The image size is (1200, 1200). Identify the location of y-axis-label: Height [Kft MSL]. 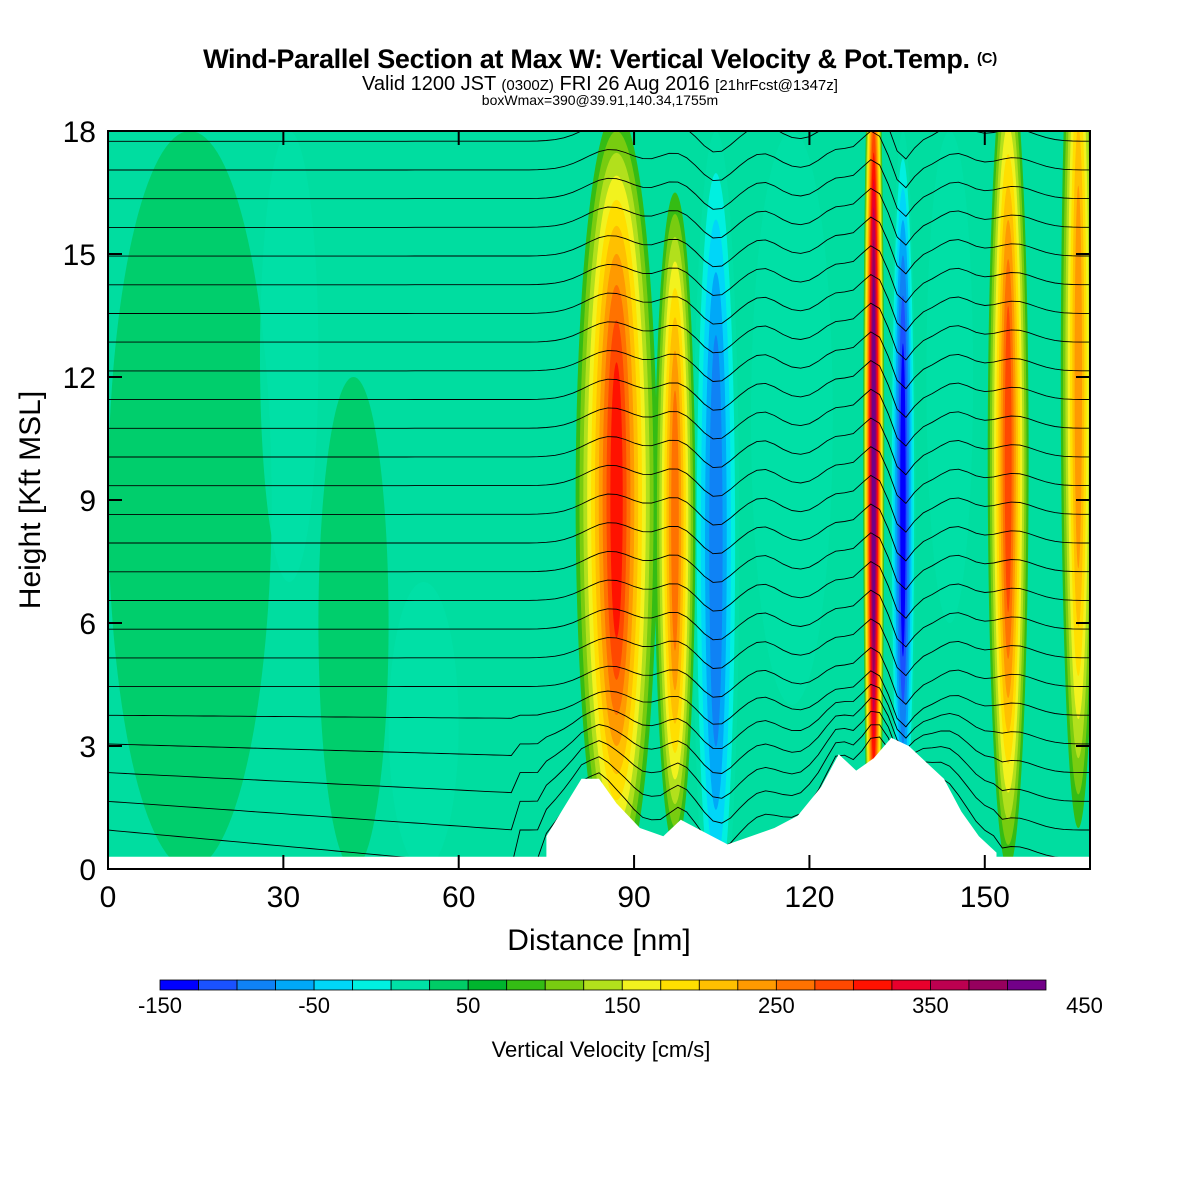
(30, 500).